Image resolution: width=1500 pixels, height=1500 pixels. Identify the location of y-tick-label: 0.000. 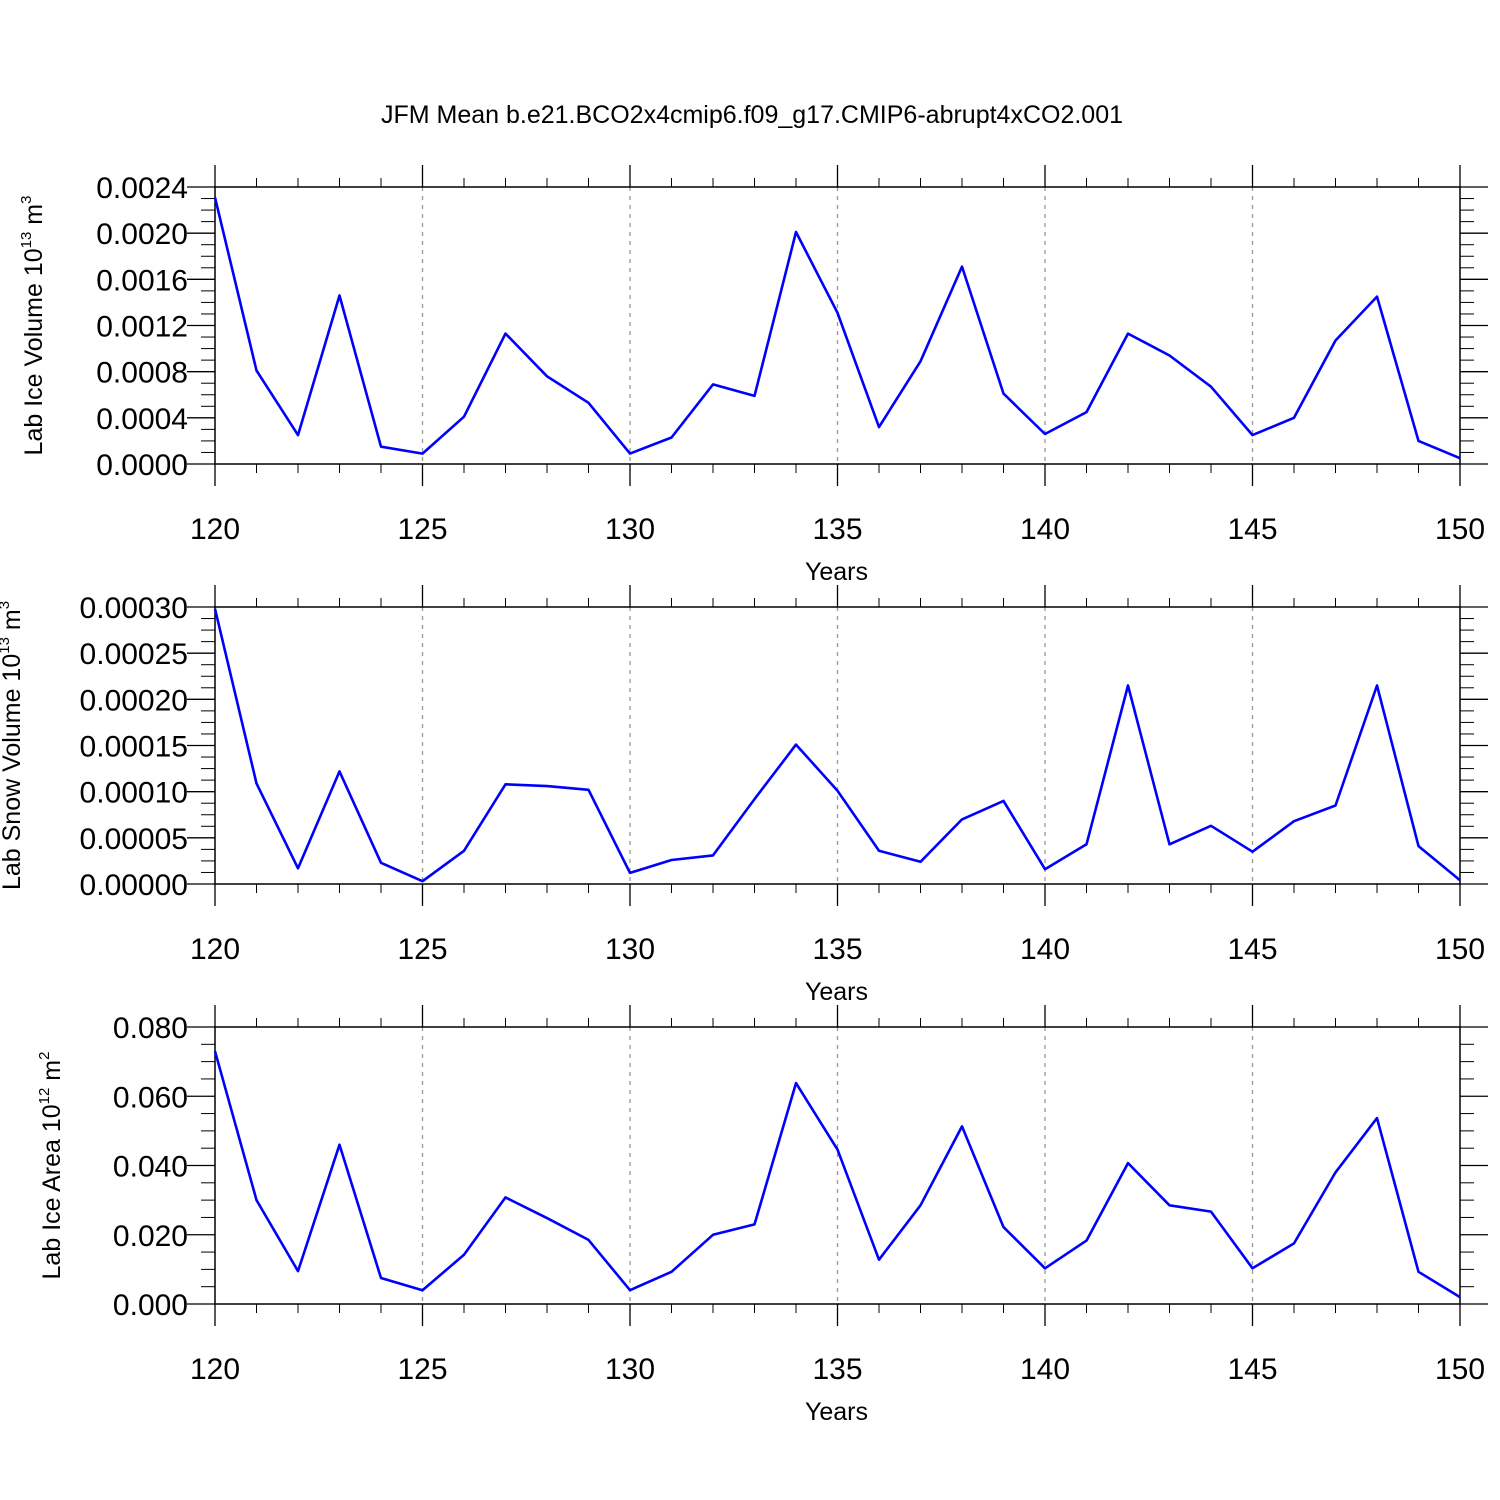
(150, 1305).